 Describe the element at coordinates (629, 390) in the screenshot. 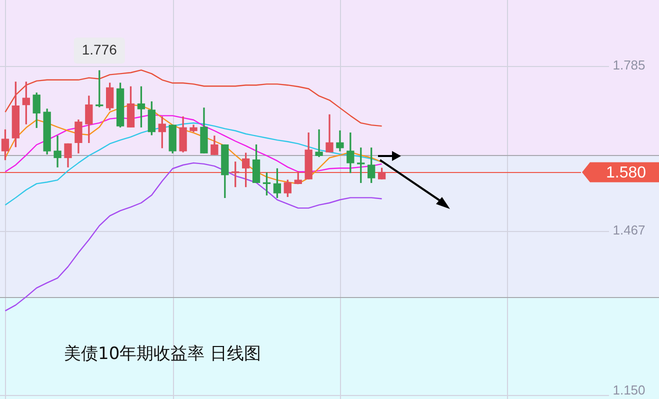

I see `y-tick-label: 1.150` at that location.